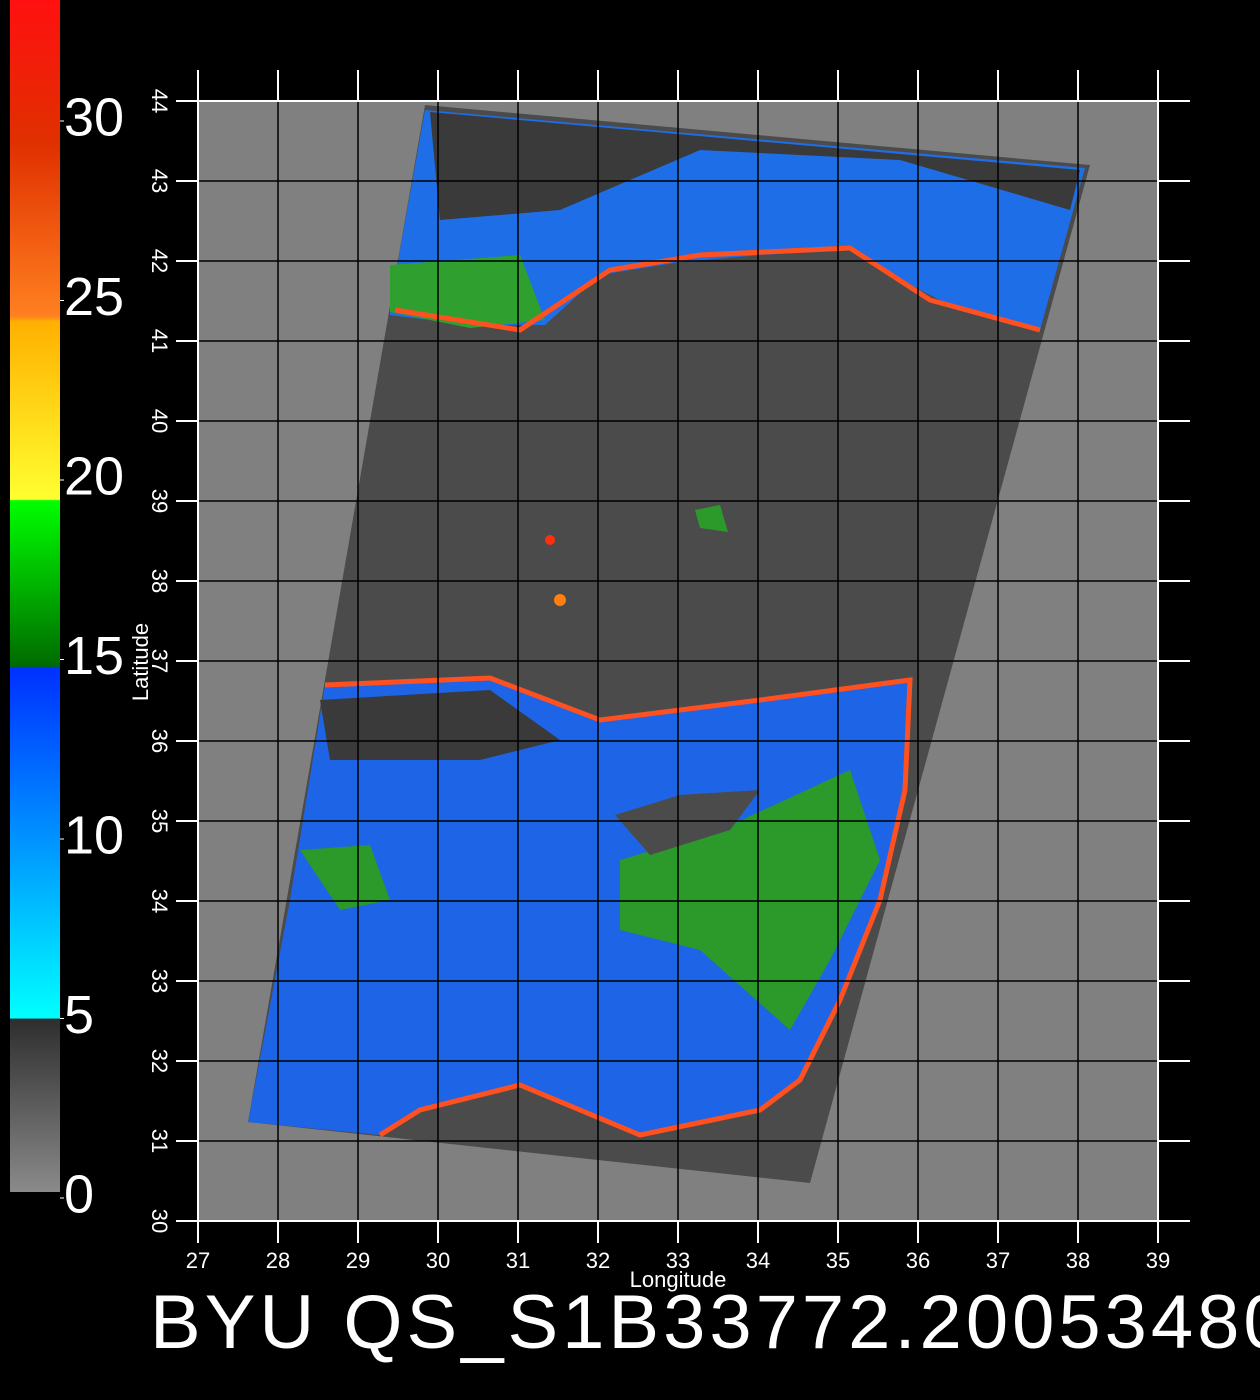  Describe the element at coordinates (94, 656) in the screenshot. I see `colorbar-tick-label: 15` at that location.